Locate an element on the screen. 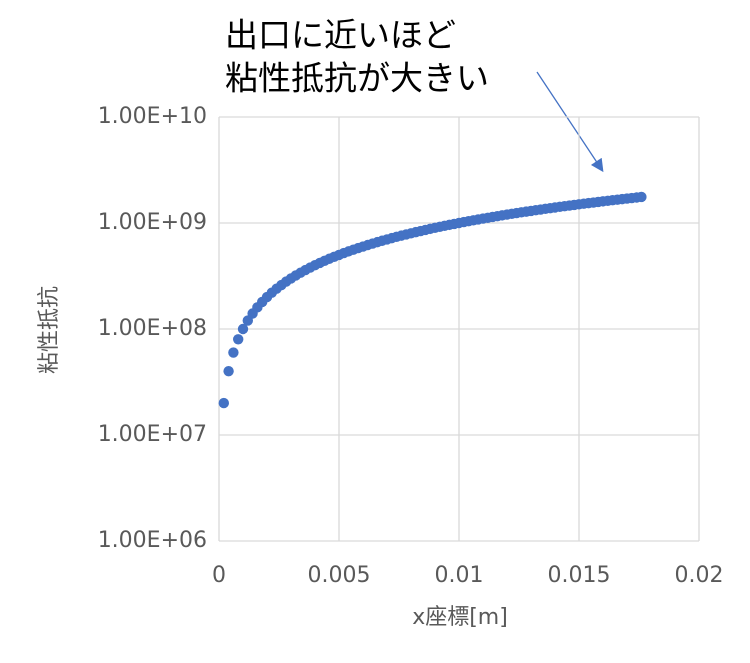 This screenshot has height=663, width=750. x-tick-label: 0 is located at coordinates (219, 575).